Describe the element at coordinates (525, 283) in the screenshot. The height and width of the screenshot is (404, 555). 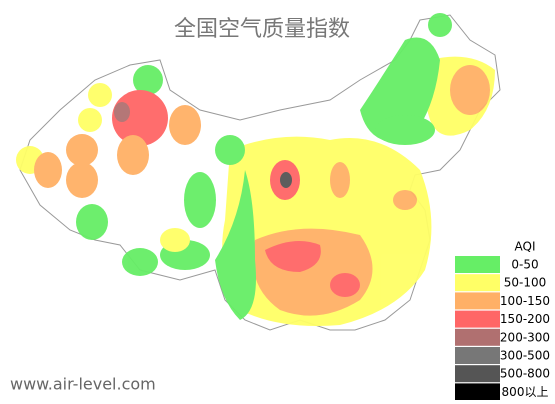
I see `legend-label: 50-100` at that location.